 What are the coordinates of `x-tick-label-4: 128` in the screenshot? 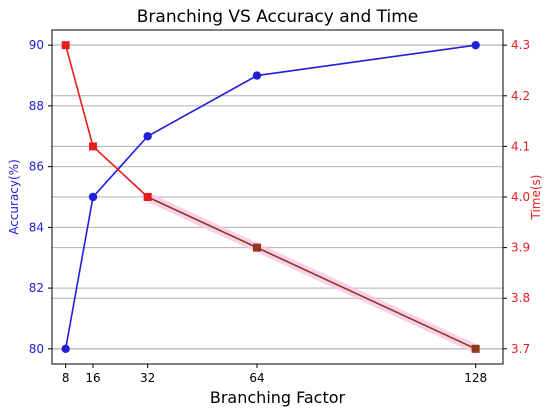 It's located at (475, 378).